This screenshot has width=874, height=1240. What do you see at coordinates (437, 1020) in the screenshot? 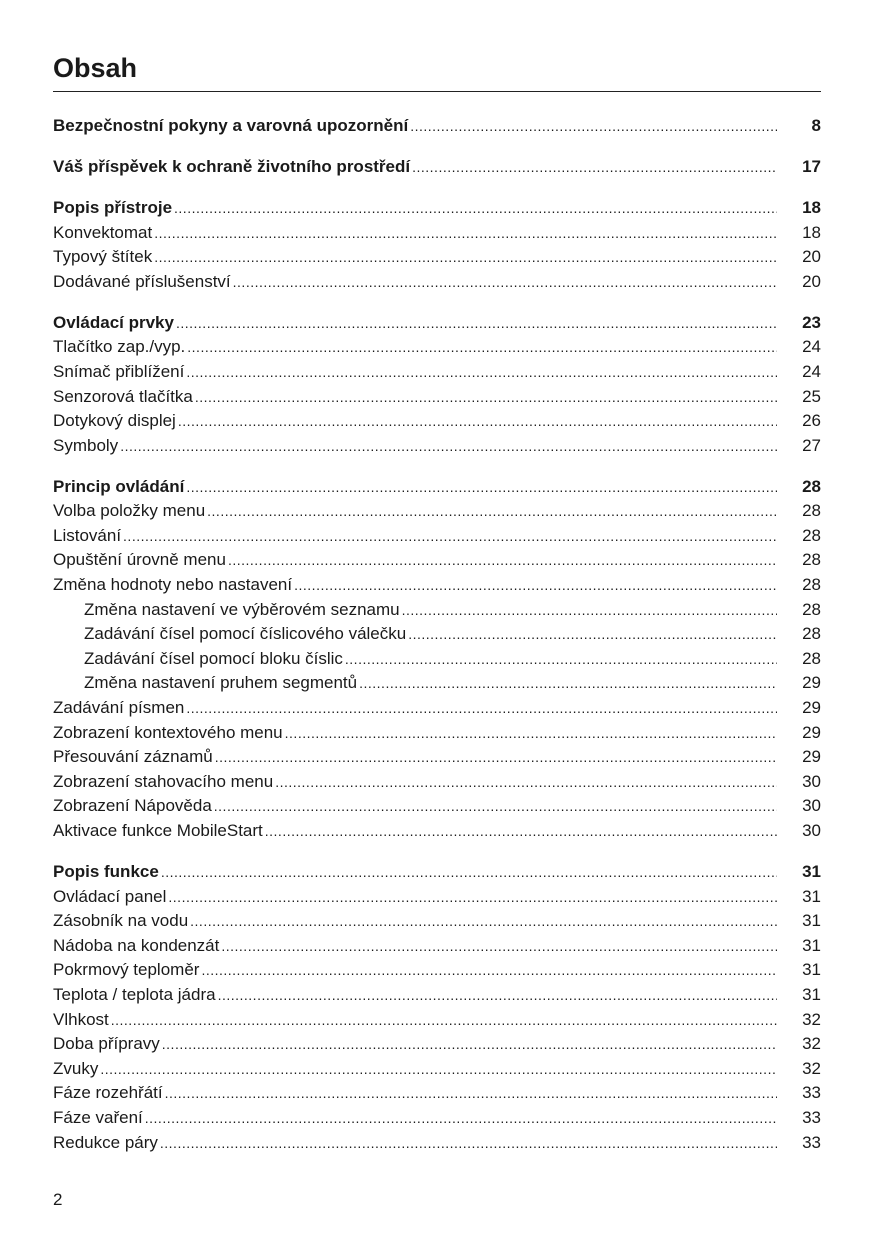
I see `toc-entry: Vlhkost 32` at bounding box center [437, 1020].